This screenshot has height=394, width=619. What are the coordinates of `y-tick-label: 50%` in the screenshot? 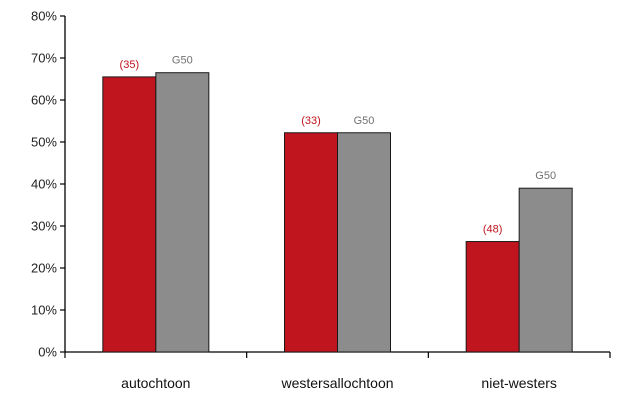 It's located at (44, 142).